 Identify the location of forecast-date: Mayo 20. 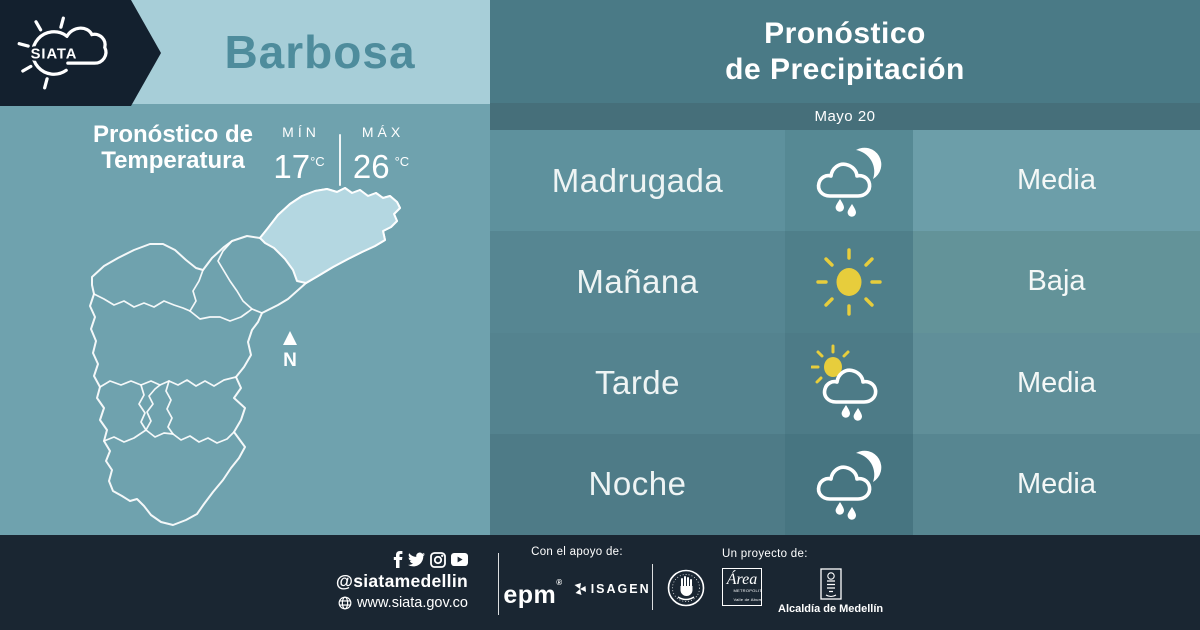
(845, 116).